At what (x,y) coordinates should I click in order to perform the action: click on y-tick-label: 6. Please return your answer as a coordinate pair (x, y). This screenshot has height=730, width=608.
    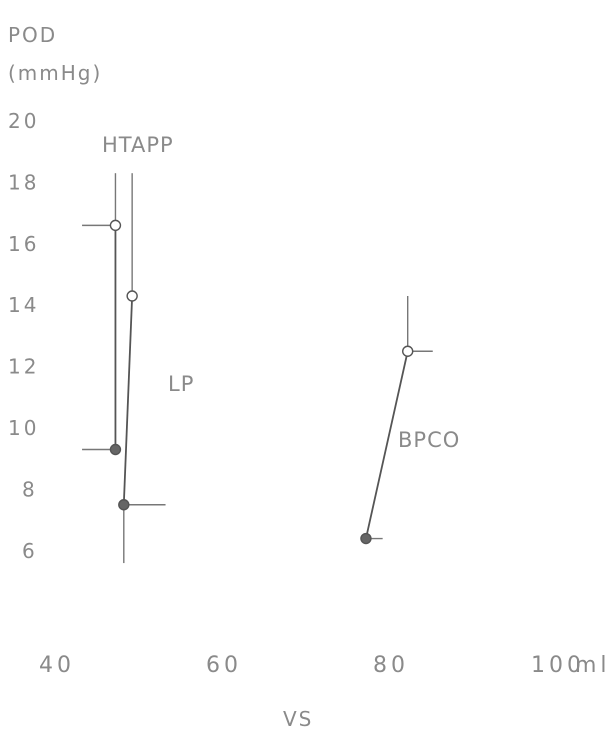
    Looking at the image, I should click on (30, 551).